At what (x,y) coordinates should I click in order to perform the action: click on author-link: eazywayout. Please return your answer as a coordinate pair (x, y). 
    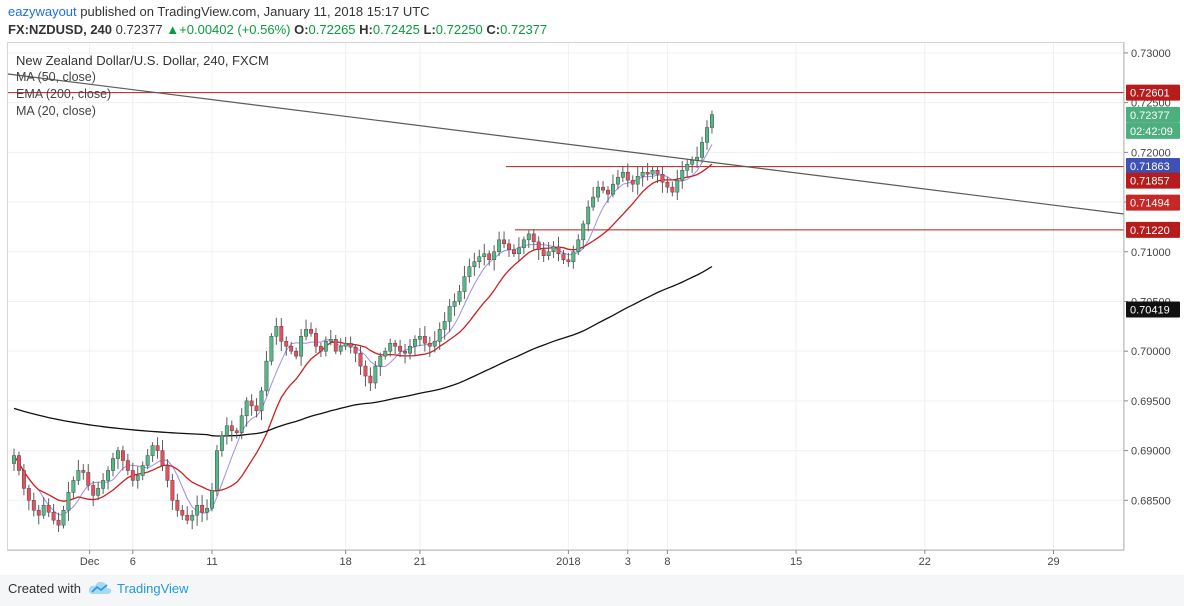
    Looking at the image, I should click on (42, 11).